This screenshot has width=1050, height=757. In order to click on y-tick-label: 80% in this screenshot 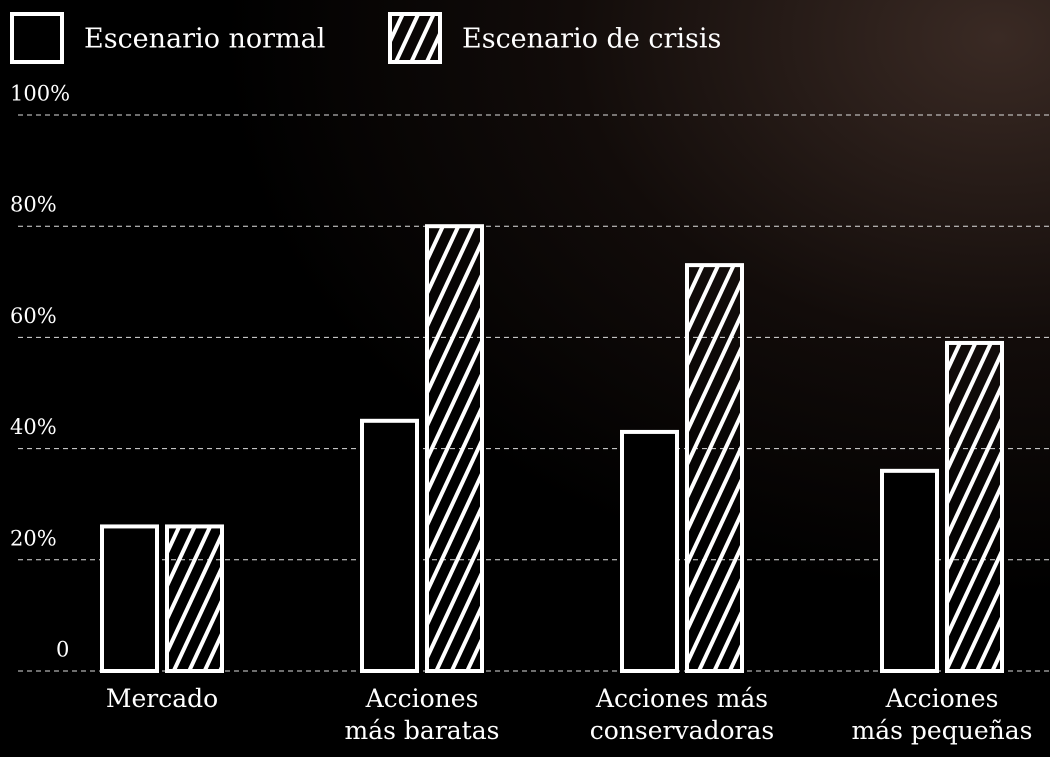, I will do `click(33, 205)`.